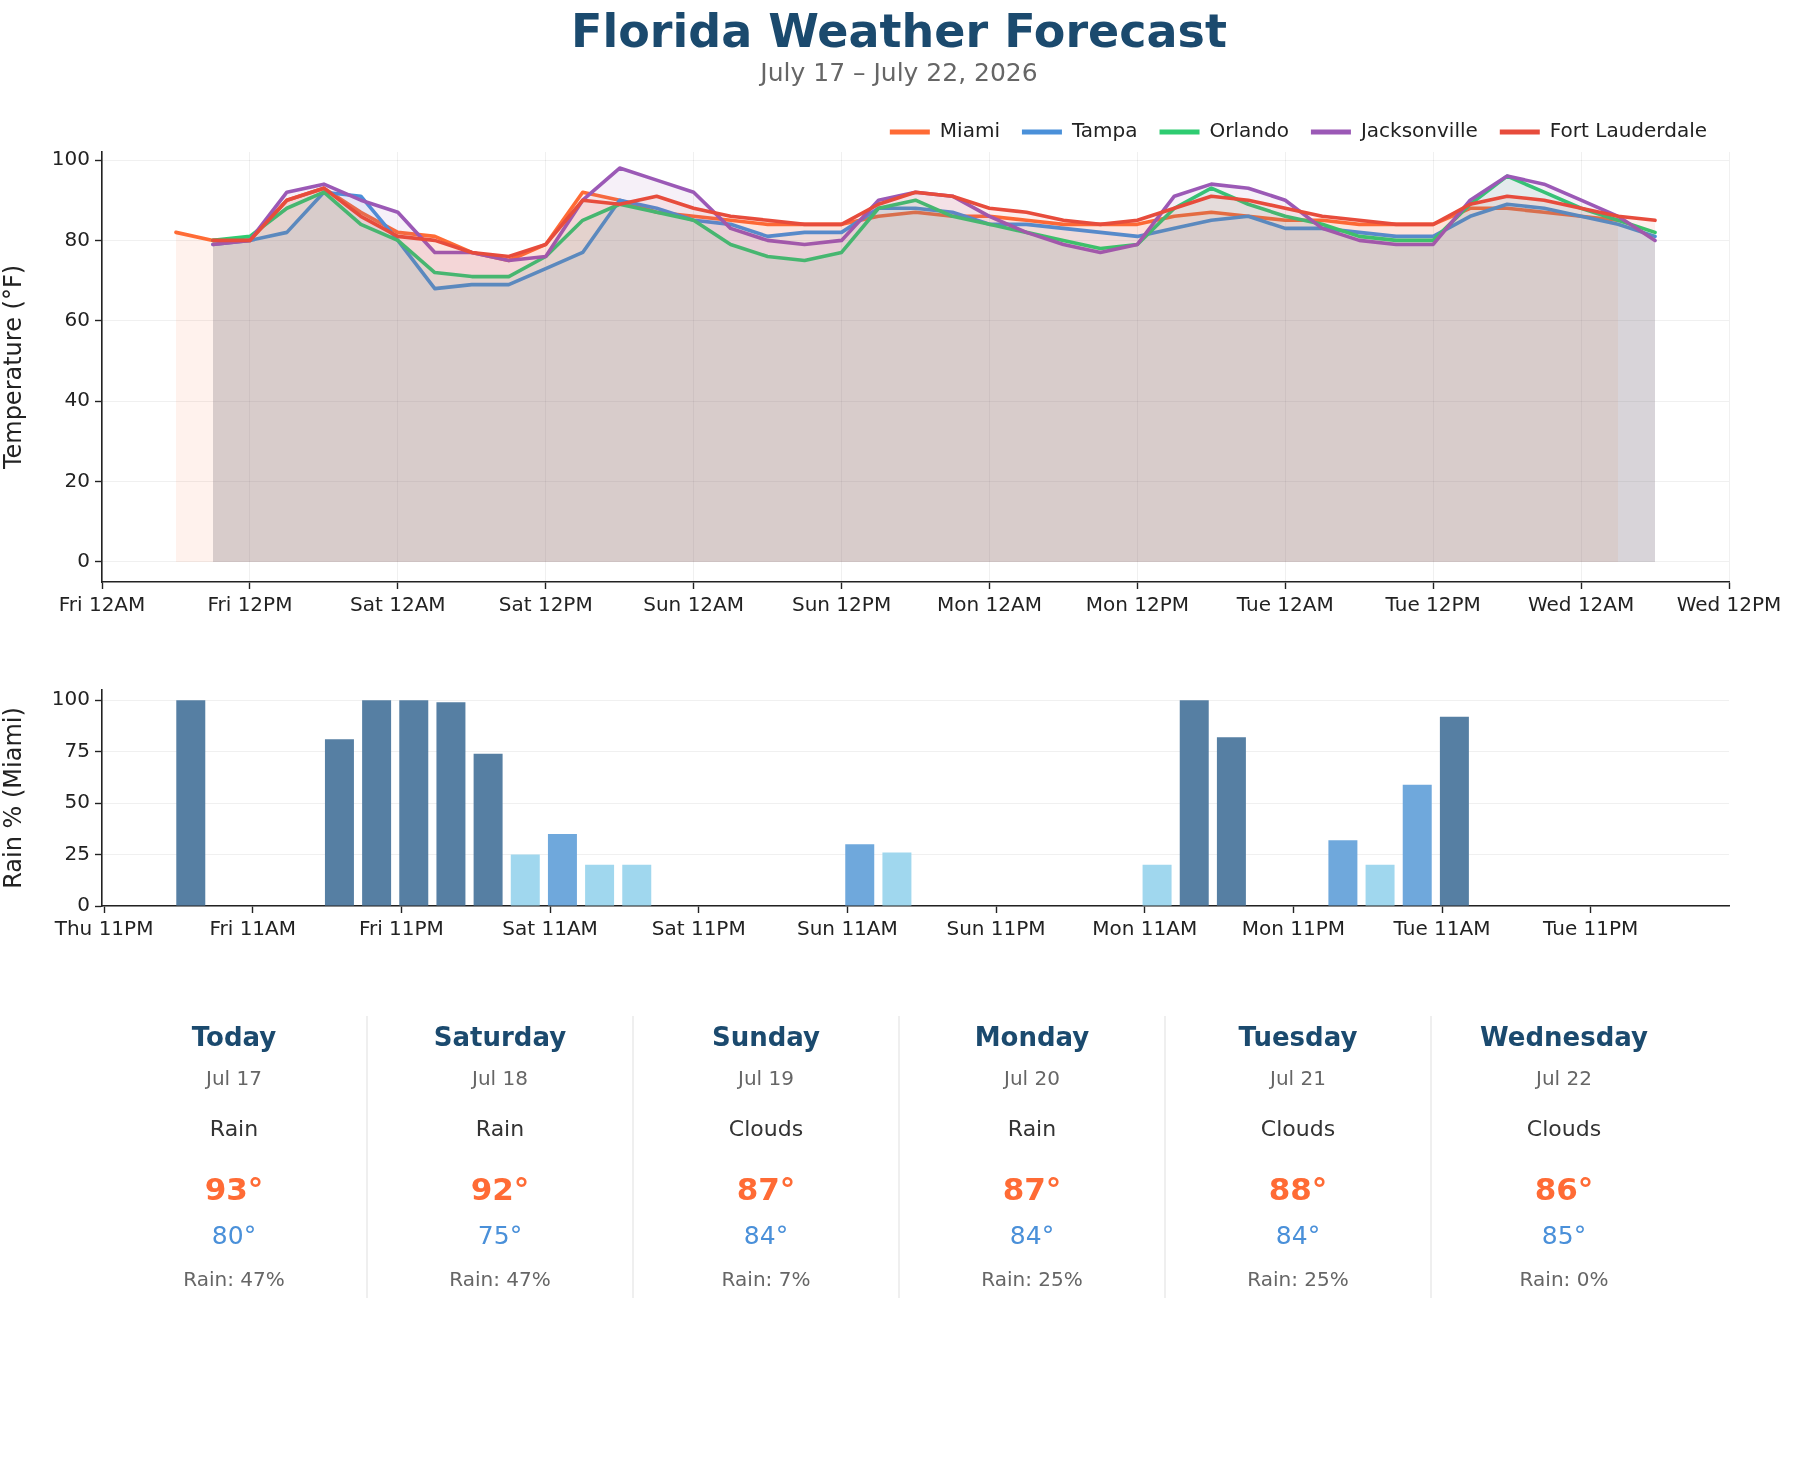  Describe the element at coordinates (1564, 1189) in the screenshot. I see `text: 86°` at that location.